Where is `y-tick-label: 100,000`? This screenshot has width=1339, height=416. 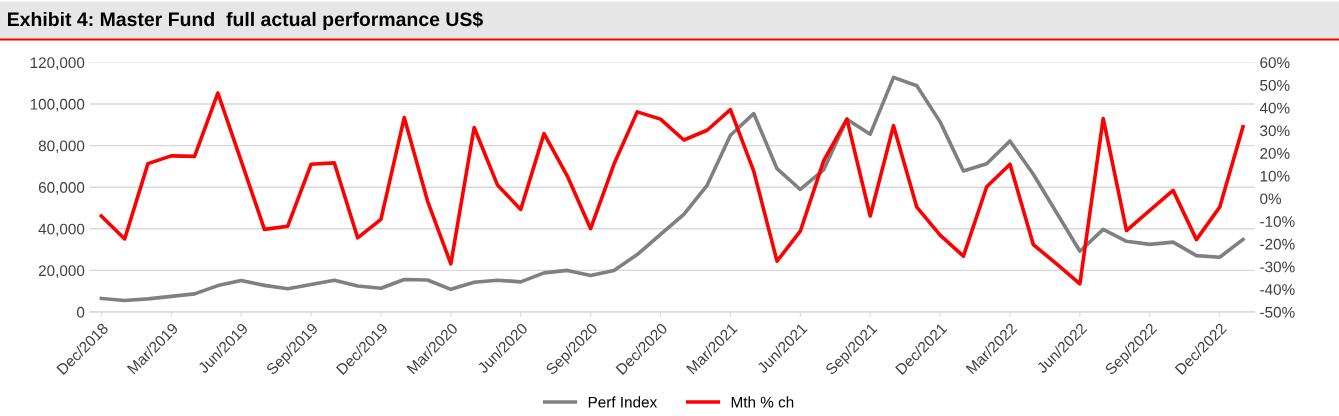
y-tick-label: 100,000 is located at coordinates (57, 105).